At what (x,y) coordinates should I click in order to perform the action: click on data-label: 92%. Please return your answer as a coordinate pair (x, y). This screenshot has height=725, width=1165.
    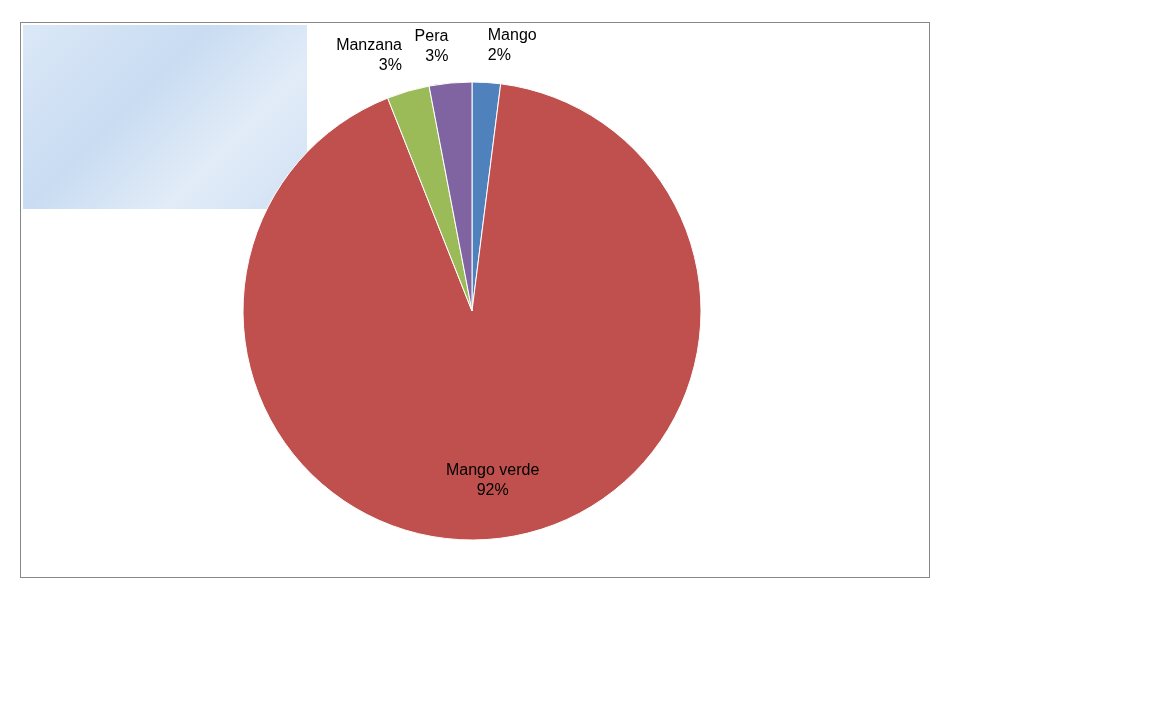
    Looking at the image, I should click on (492, 489).